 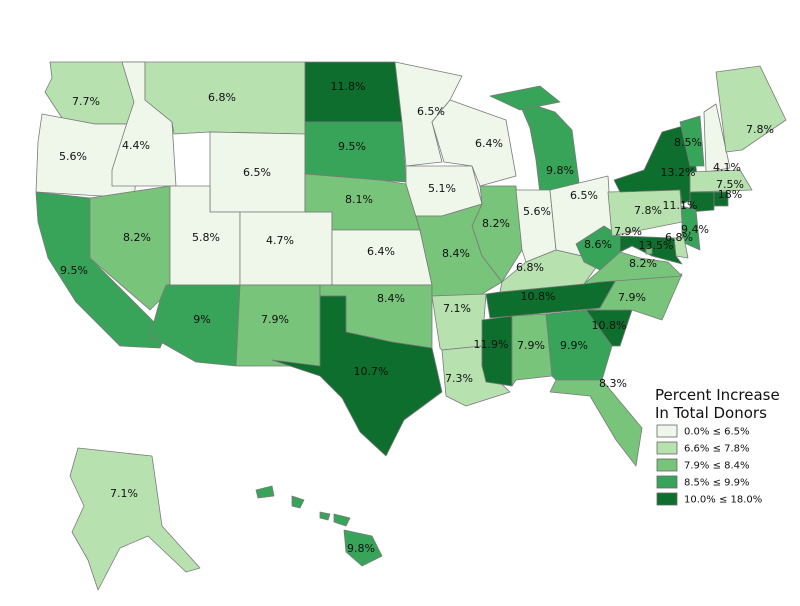 What do you see at coordinates (717, 395) in the screenshot?
I see `legend-title: Percent Increase` at bounding box center [717, 395].